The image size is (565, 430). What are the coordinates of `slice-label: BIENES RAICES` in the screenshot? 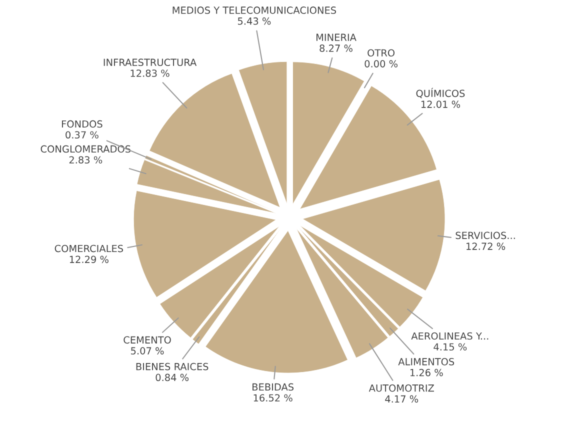 It's located at (172, 366).